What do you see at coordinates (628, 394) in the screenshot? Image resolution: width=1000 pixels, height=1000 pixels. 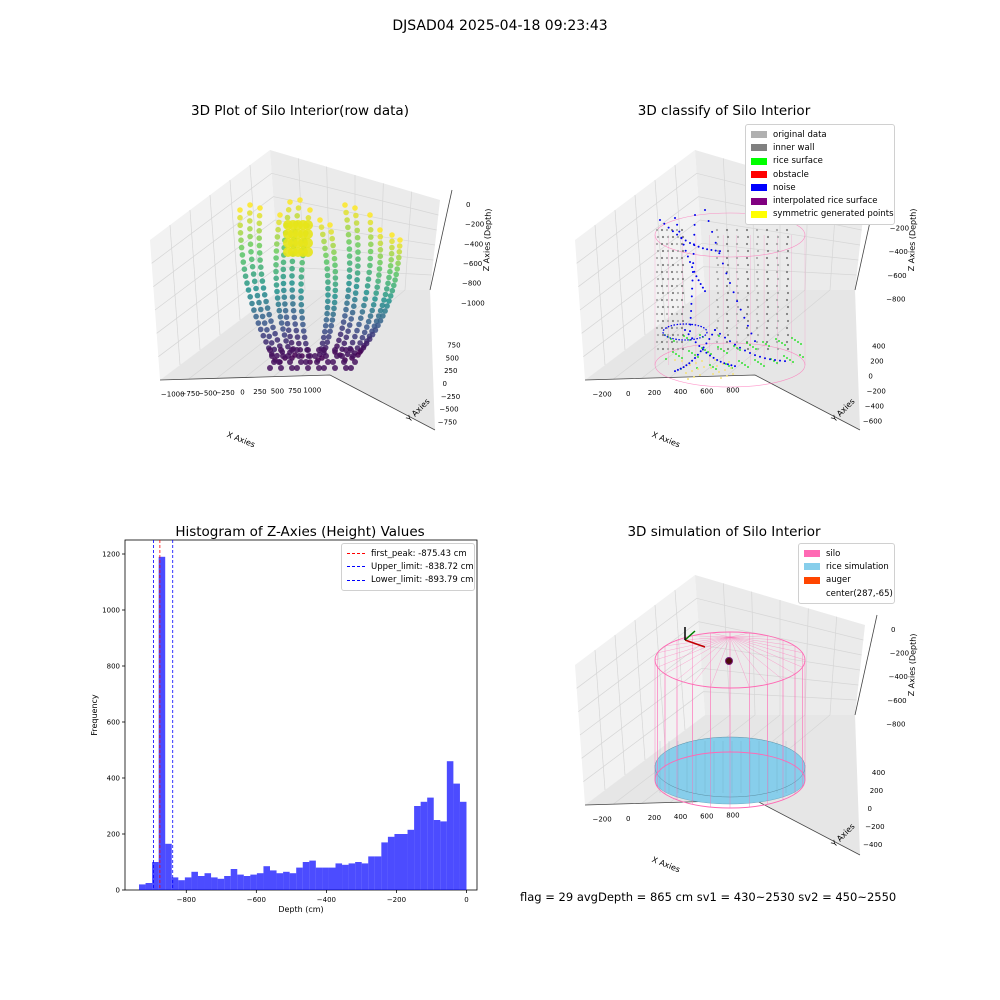 I see `cls-x-tick-label: 0` at bounding box center [628, 394].